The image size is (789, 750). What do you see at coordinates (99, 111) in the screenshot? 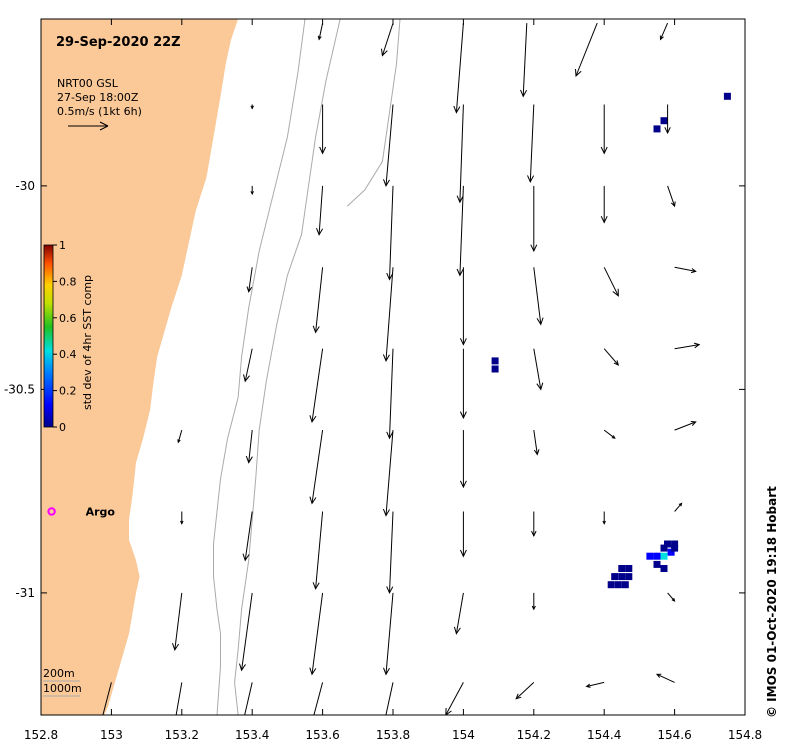
I see `product-scale: 0.5m/s (1kt 6h)` at bounding box center [99, 111].